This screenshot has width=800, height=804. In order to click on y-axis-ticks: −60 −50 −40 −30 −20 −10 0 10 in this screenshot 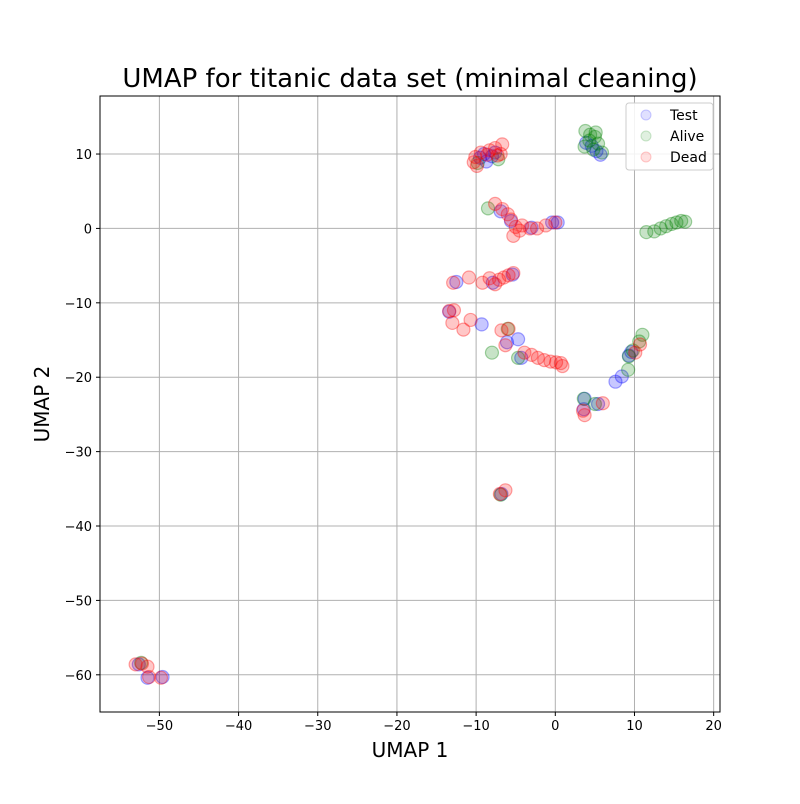, I will do `click(82, 416)`.